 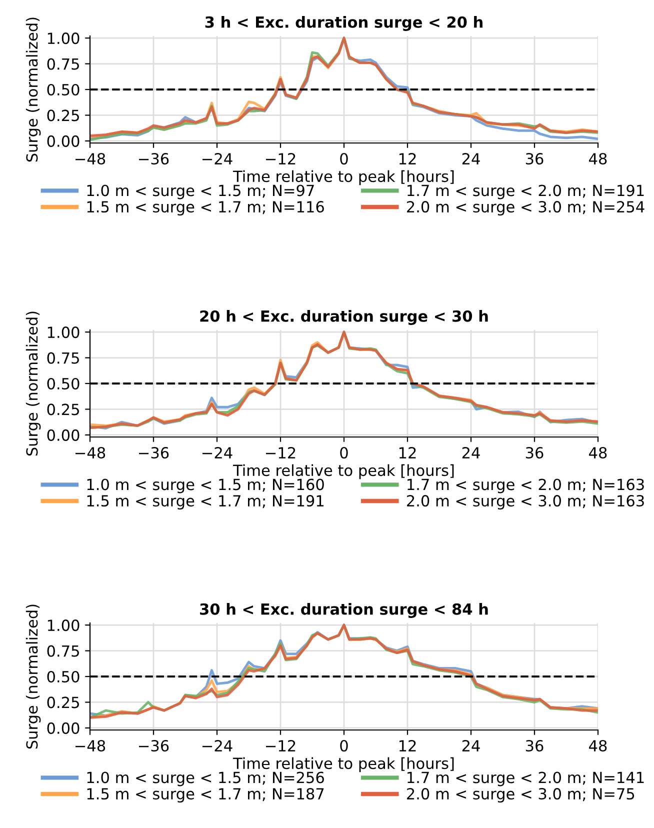 I want to click on chart-title: 30 h < Exc. duration surge < 84 h, so click(x=344, y=610).